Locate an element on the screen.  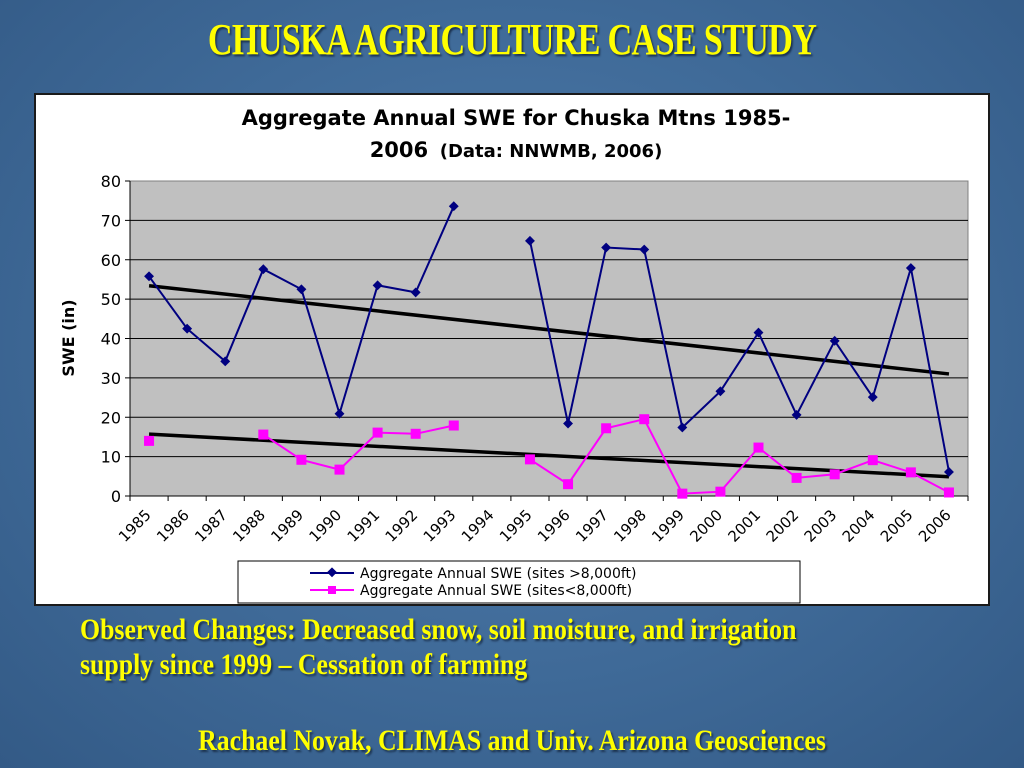
x-tick-label: 1987 is located at coordinates (211, 526).